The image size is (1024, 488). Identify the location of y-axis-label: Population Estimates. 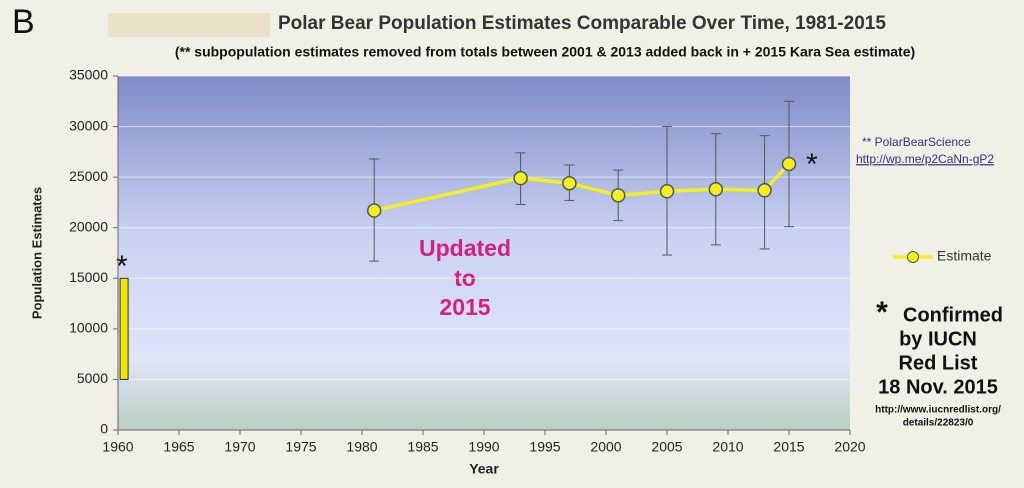
(36, 253).